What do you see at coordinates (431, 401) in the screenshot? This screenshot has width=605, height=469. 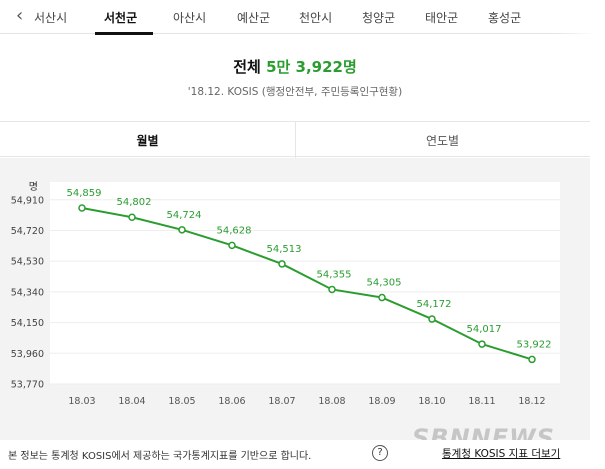 I see `x-tick-label: 18.10` at bounding box center [431, 401].